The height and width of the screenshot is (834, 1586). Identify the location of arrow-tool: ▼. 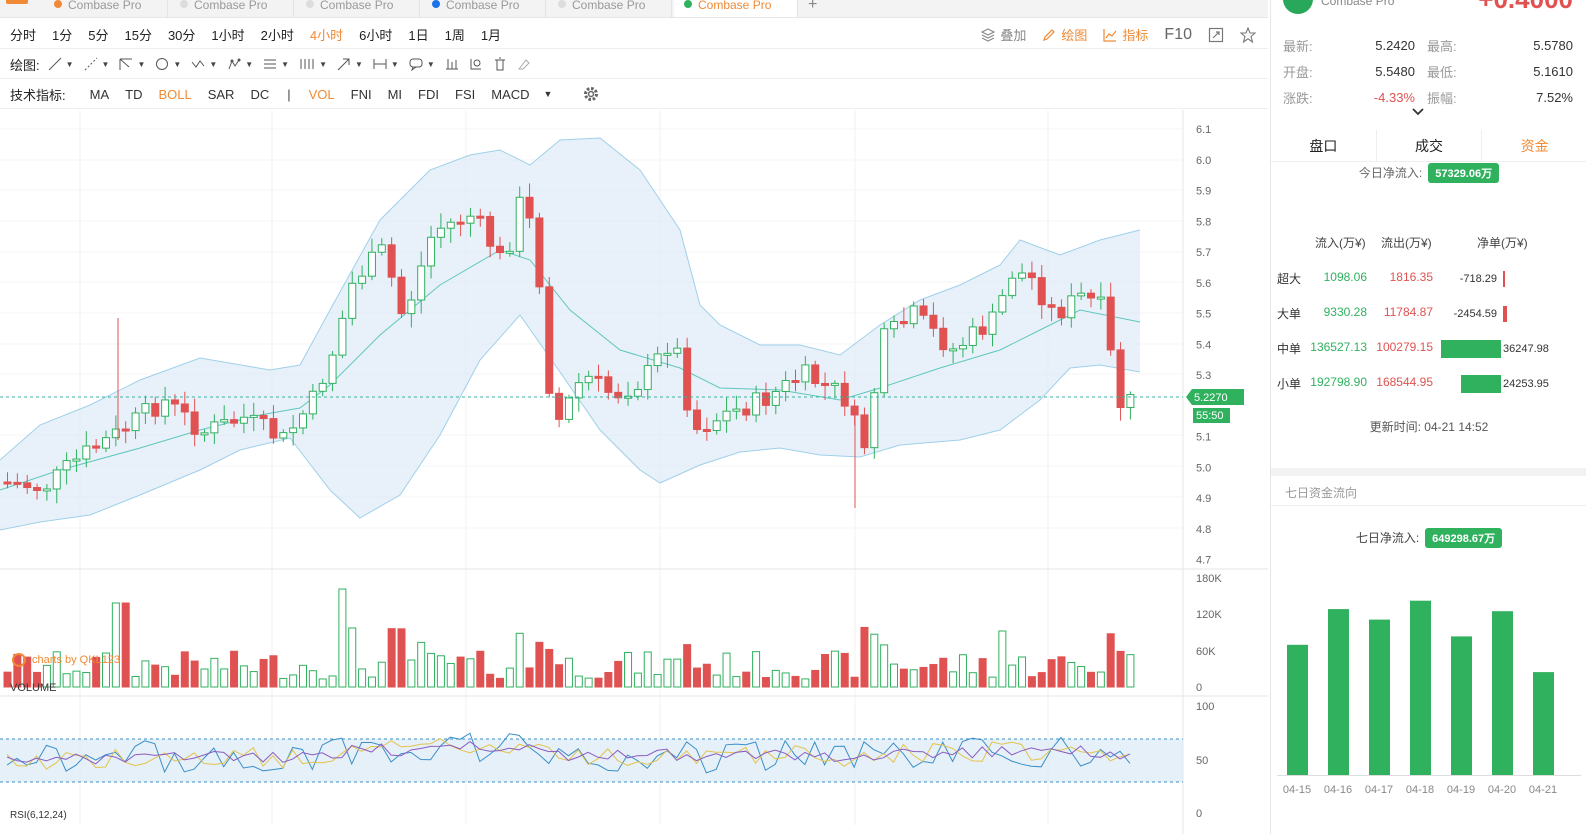
(350, 64).